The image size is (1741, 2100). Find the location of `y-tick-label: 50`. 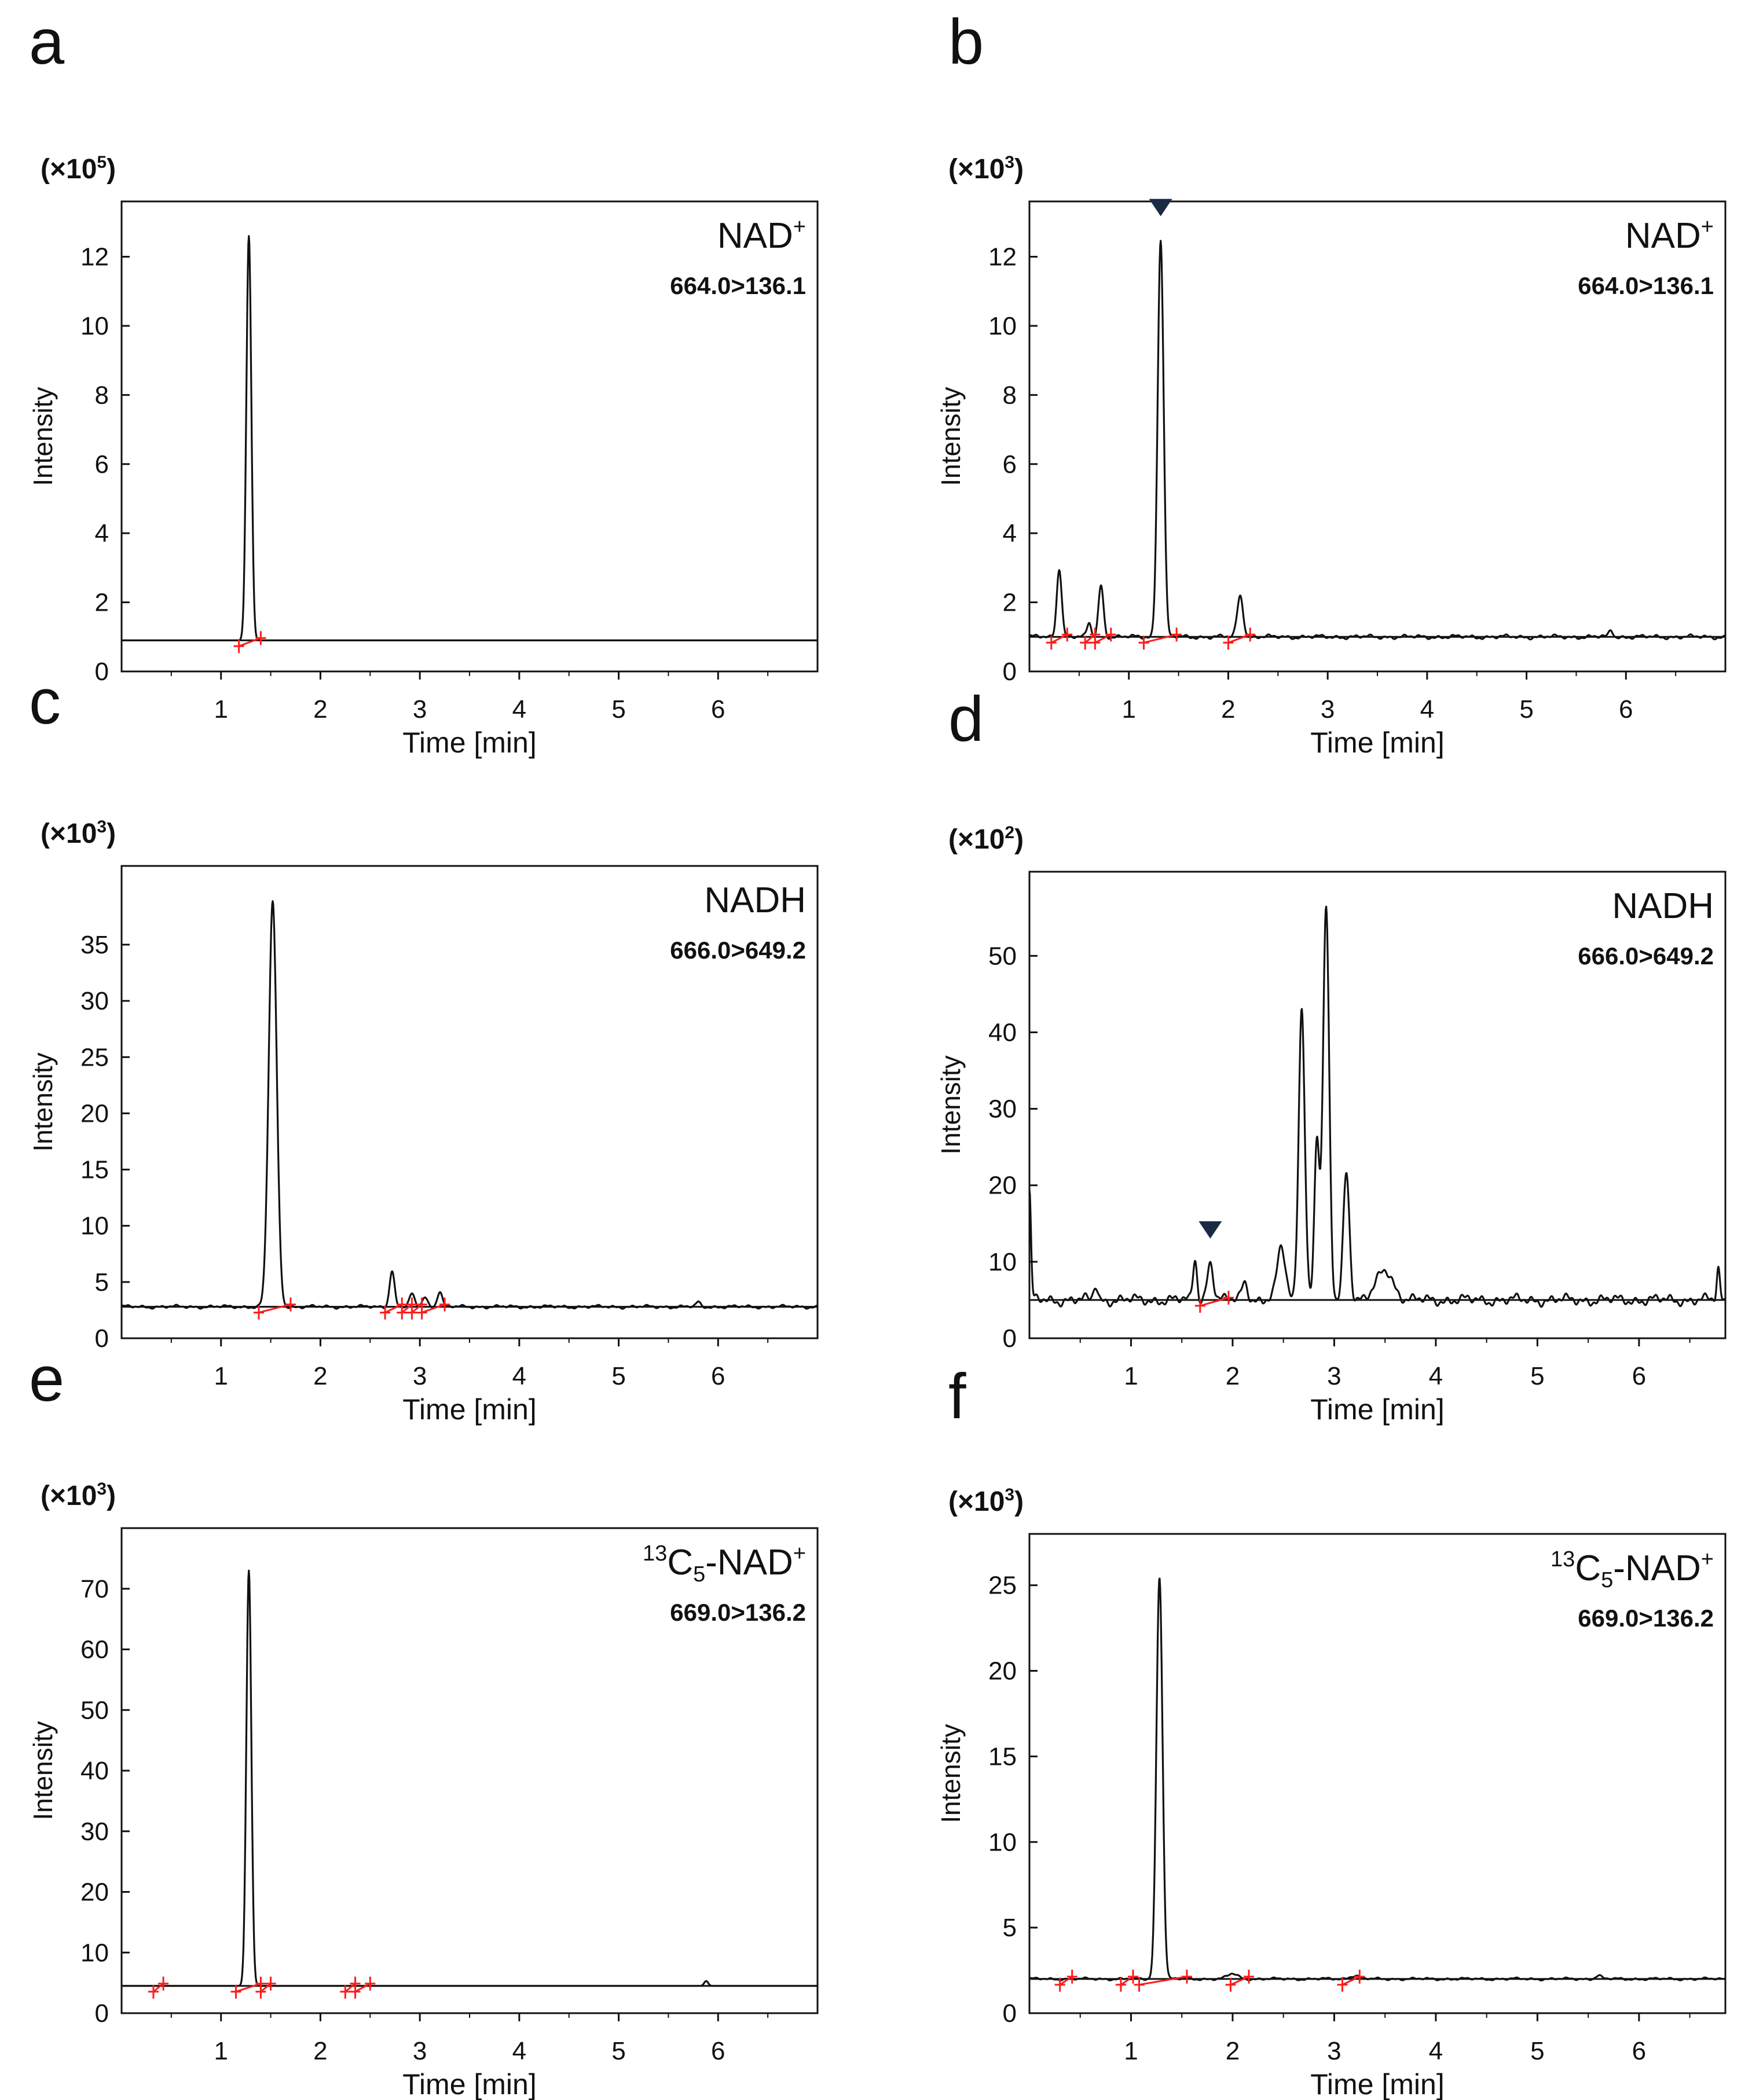

y-tick-label: 50 is located at coordinates (1002, 956).